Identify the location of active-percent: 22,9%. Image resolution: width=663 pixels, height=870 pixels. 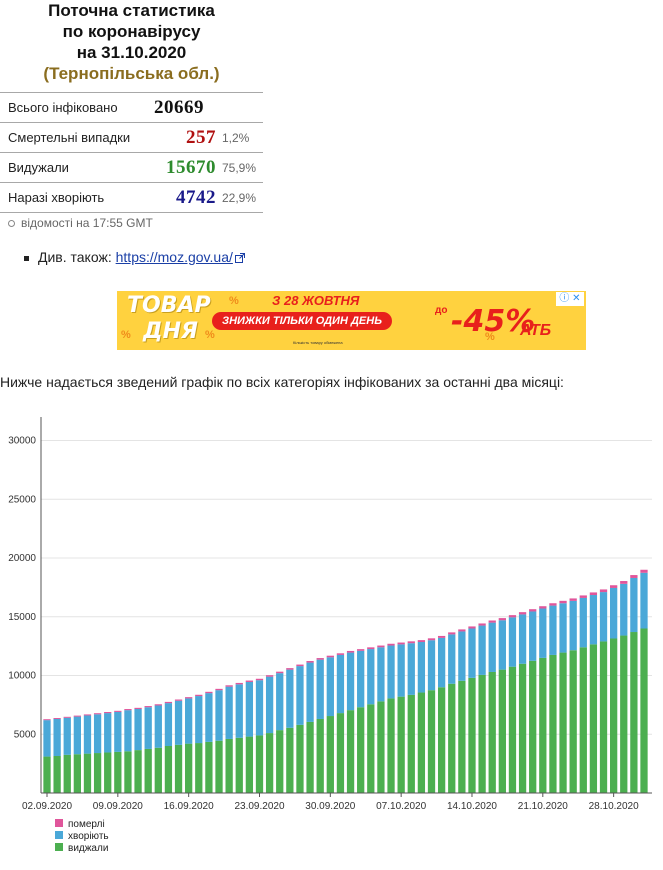
(242, 197).